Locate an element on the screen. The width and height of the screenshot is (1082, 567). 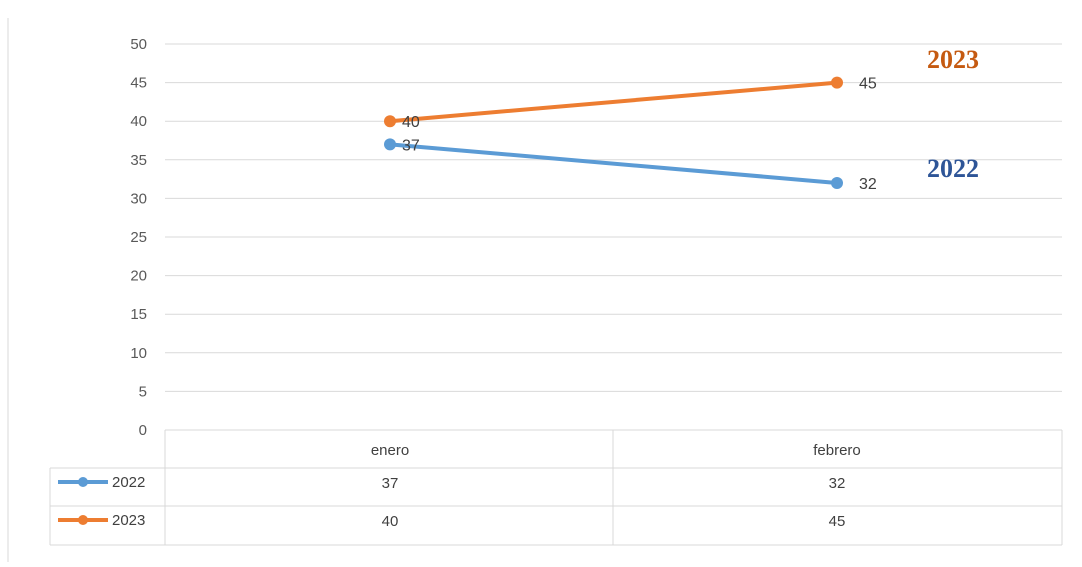
category-label: enero is located at coordinates (390, 450).